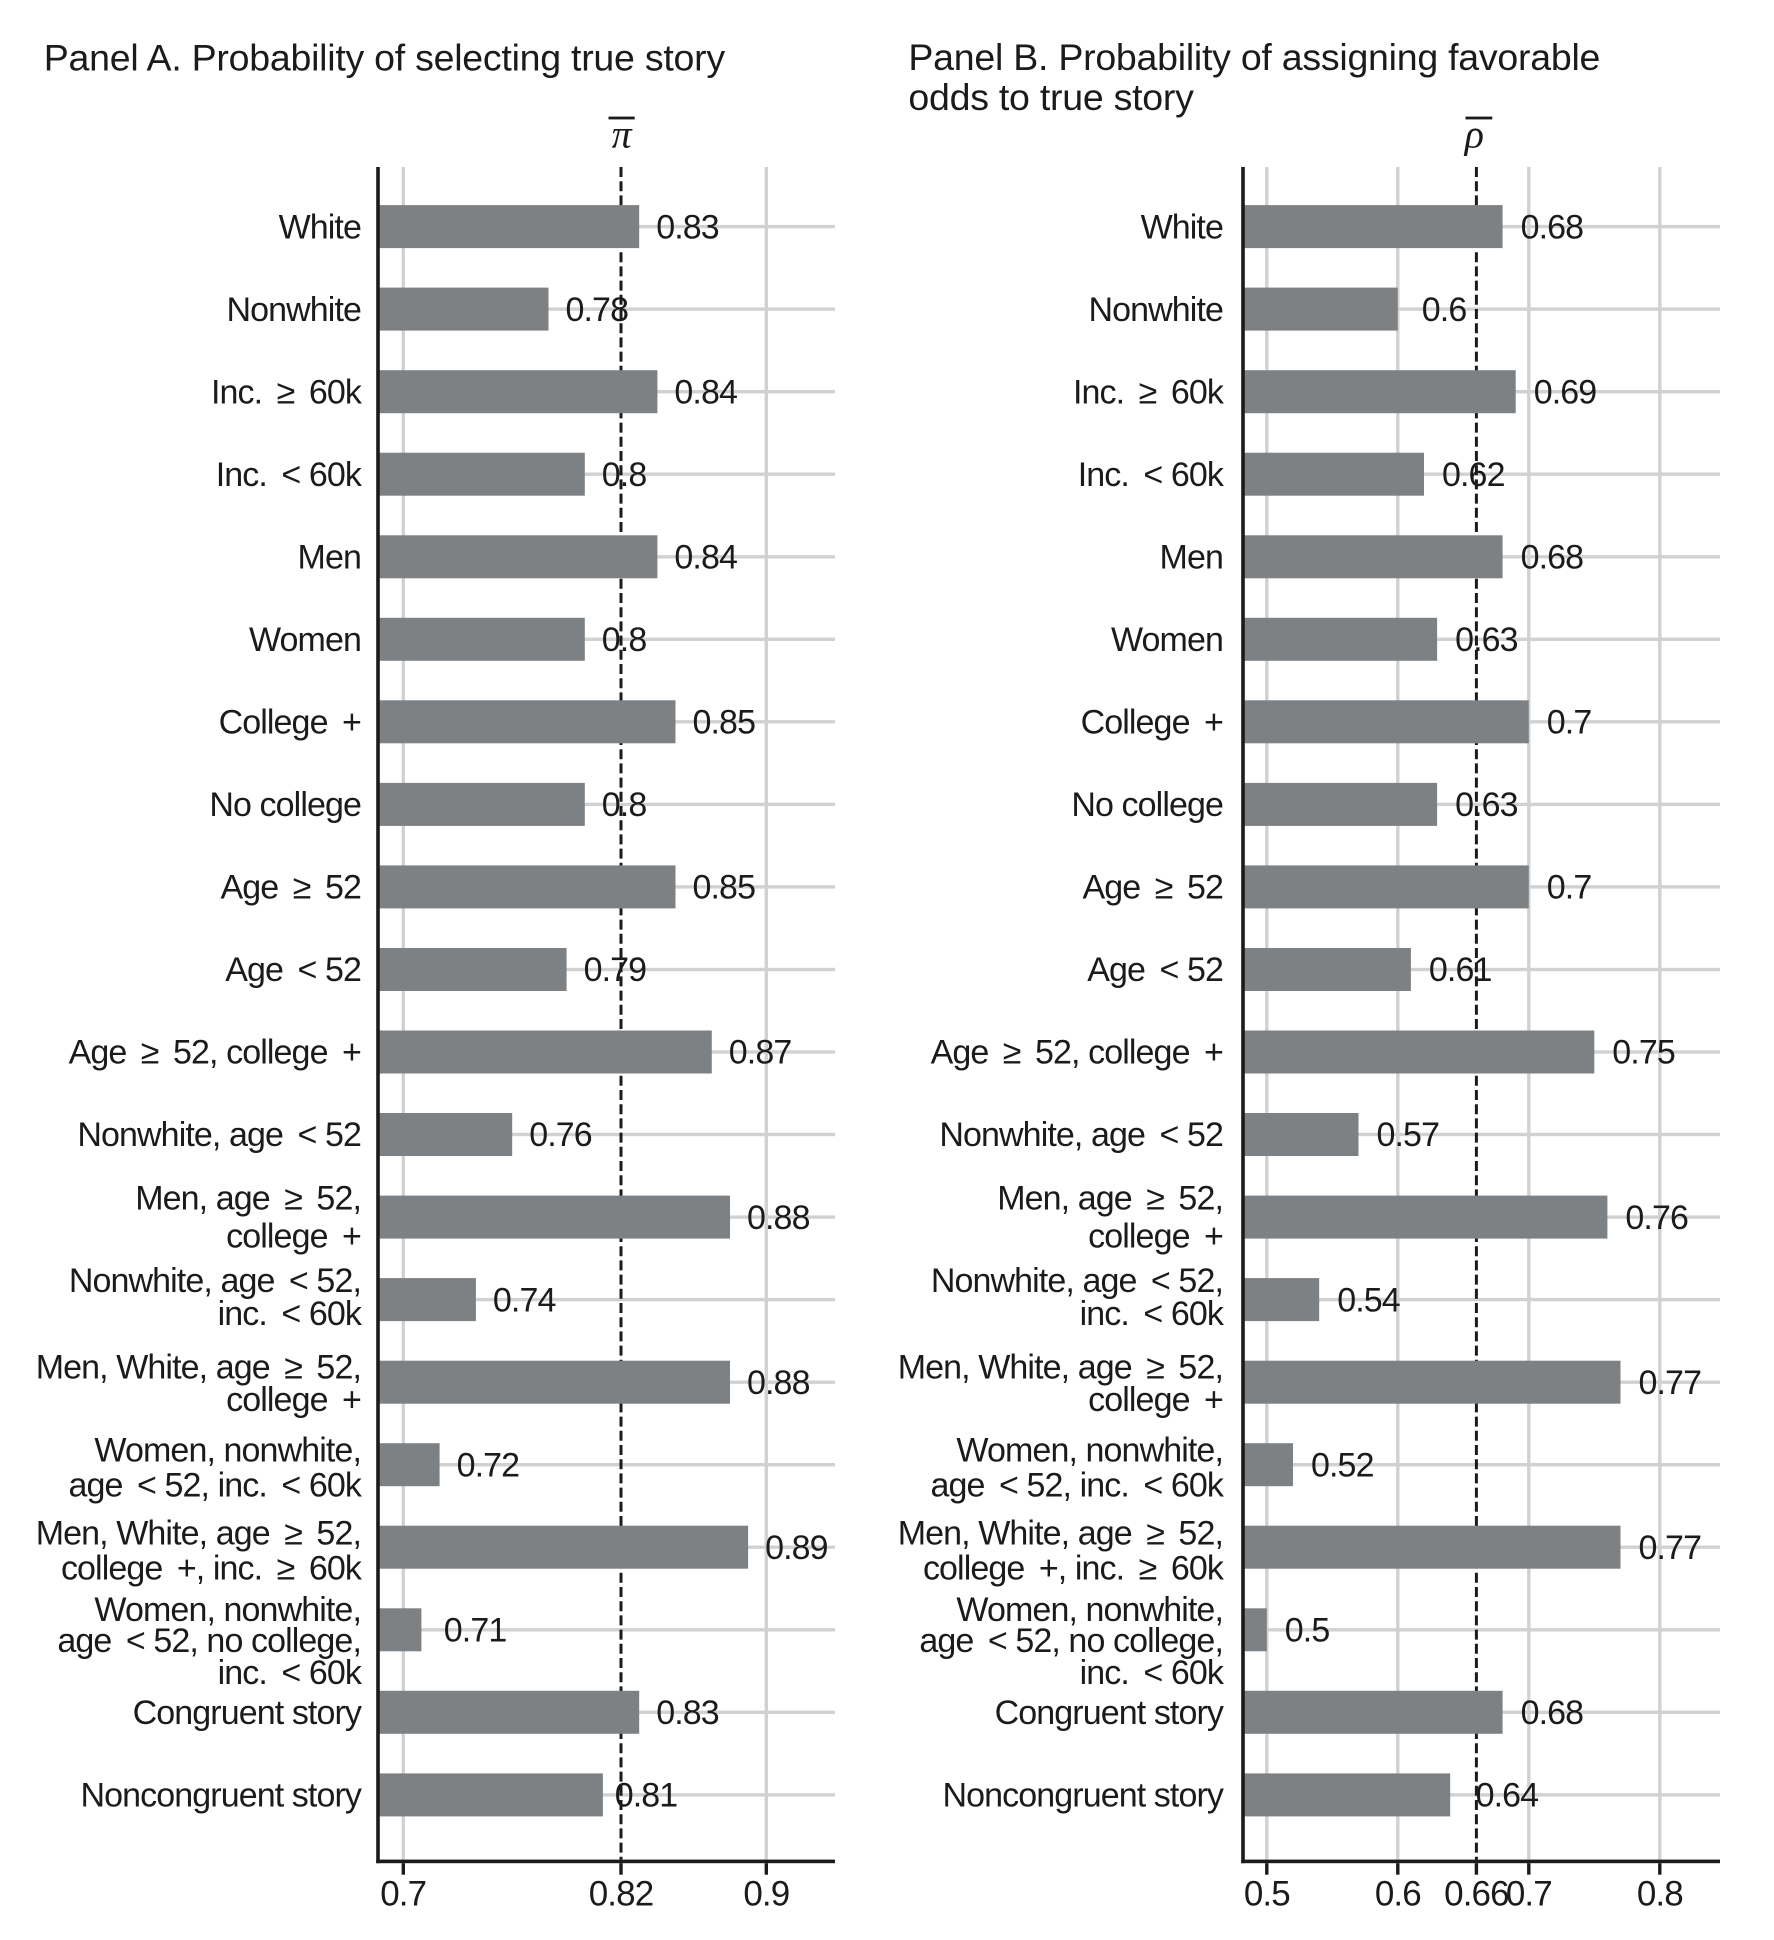 Image resolution: width=1774 pixels, height=1940 pixels. I want to click on svg-text: 0.66, so click(1476, 1894).